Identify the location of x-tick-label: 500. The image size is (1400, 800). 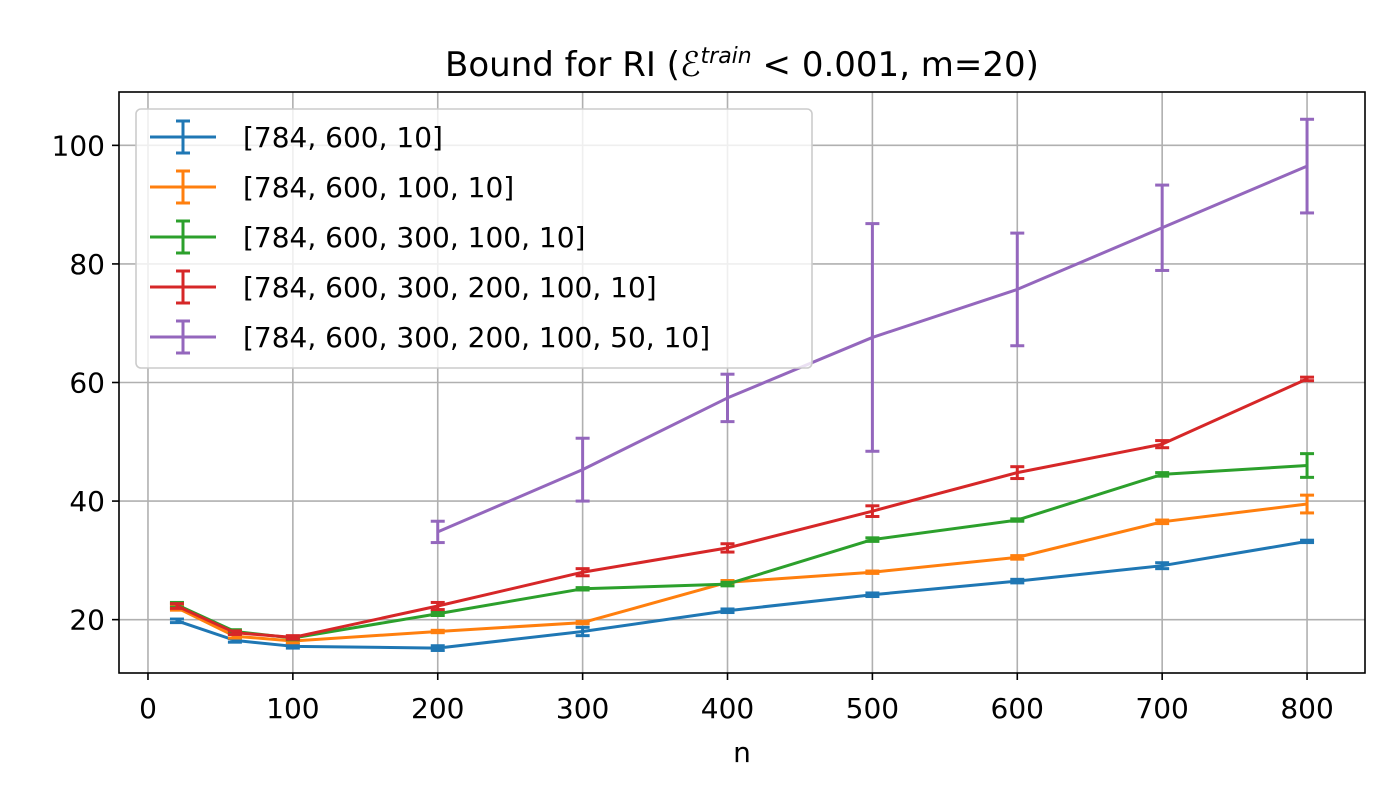
(872, 708).